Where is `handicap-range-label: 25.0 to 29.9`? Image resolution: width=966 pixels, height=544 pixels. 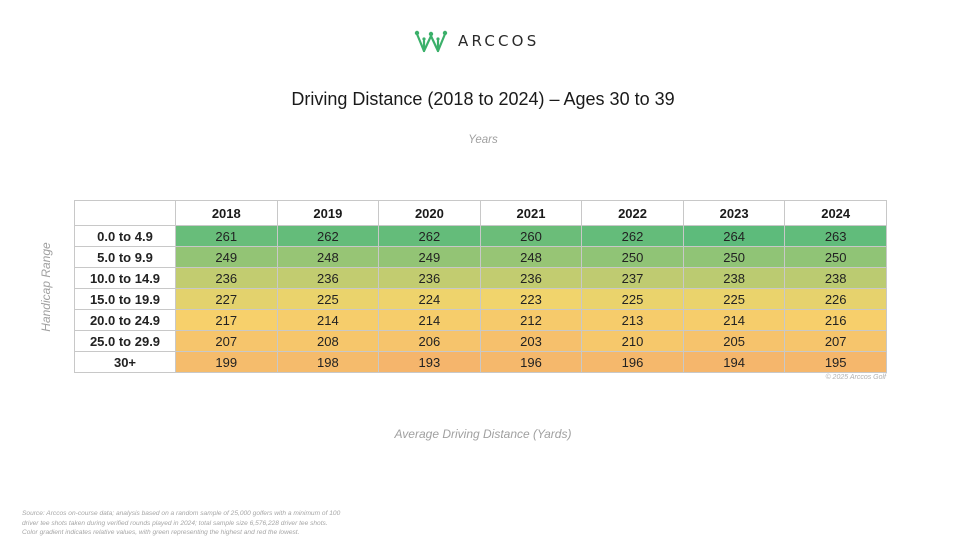 handicap-range-label: 25.0 to 29.9 is located at coordinates (125, 341).